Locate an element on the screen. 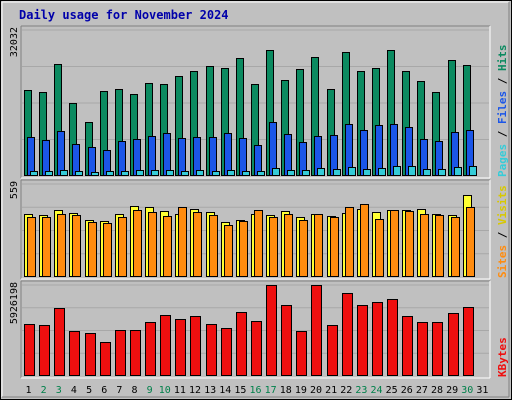 The height and width of the screenshot is (400, 512). day-label-7: 7 is located at coordinates (119, 390).